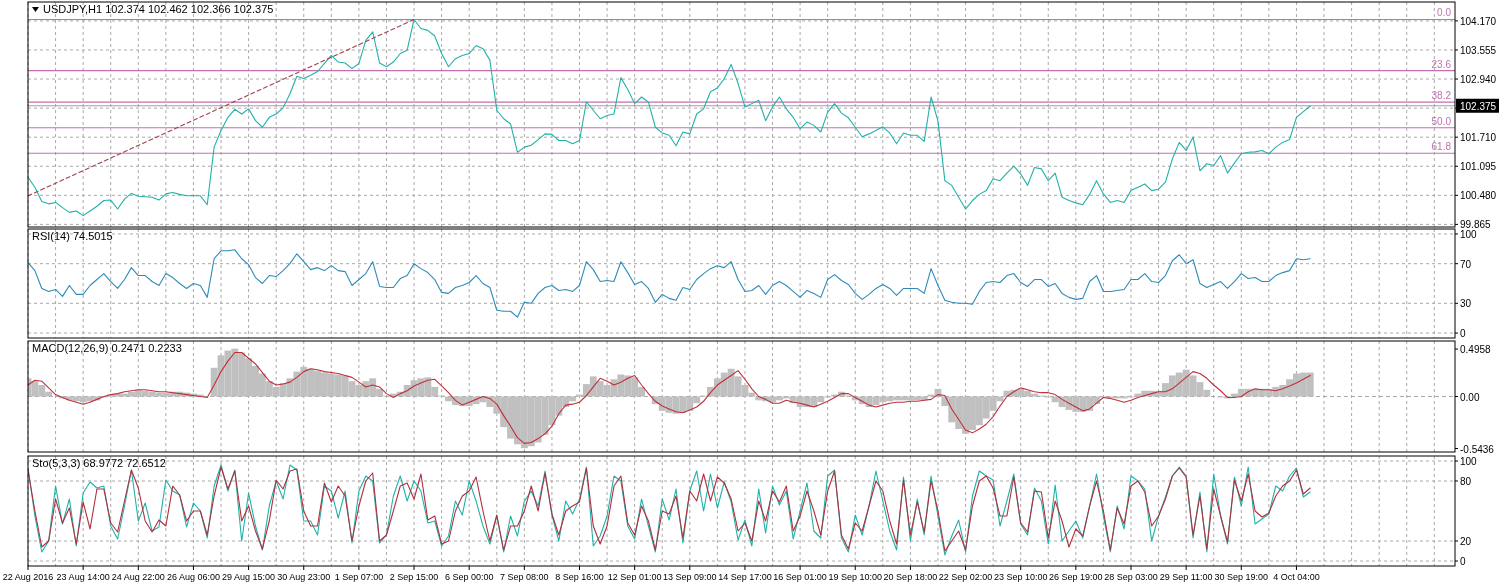 The height and width of the screenshot is (585, 1500). What do you see at coordinates (1478, 50) in the screenshot?
I see `y-tick-label: 103.555` at bounding box center [1478, 50].